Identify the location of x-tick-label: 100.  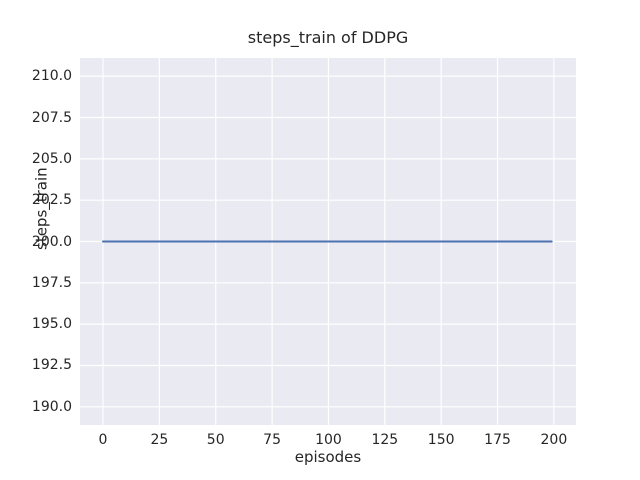
(328, 440).